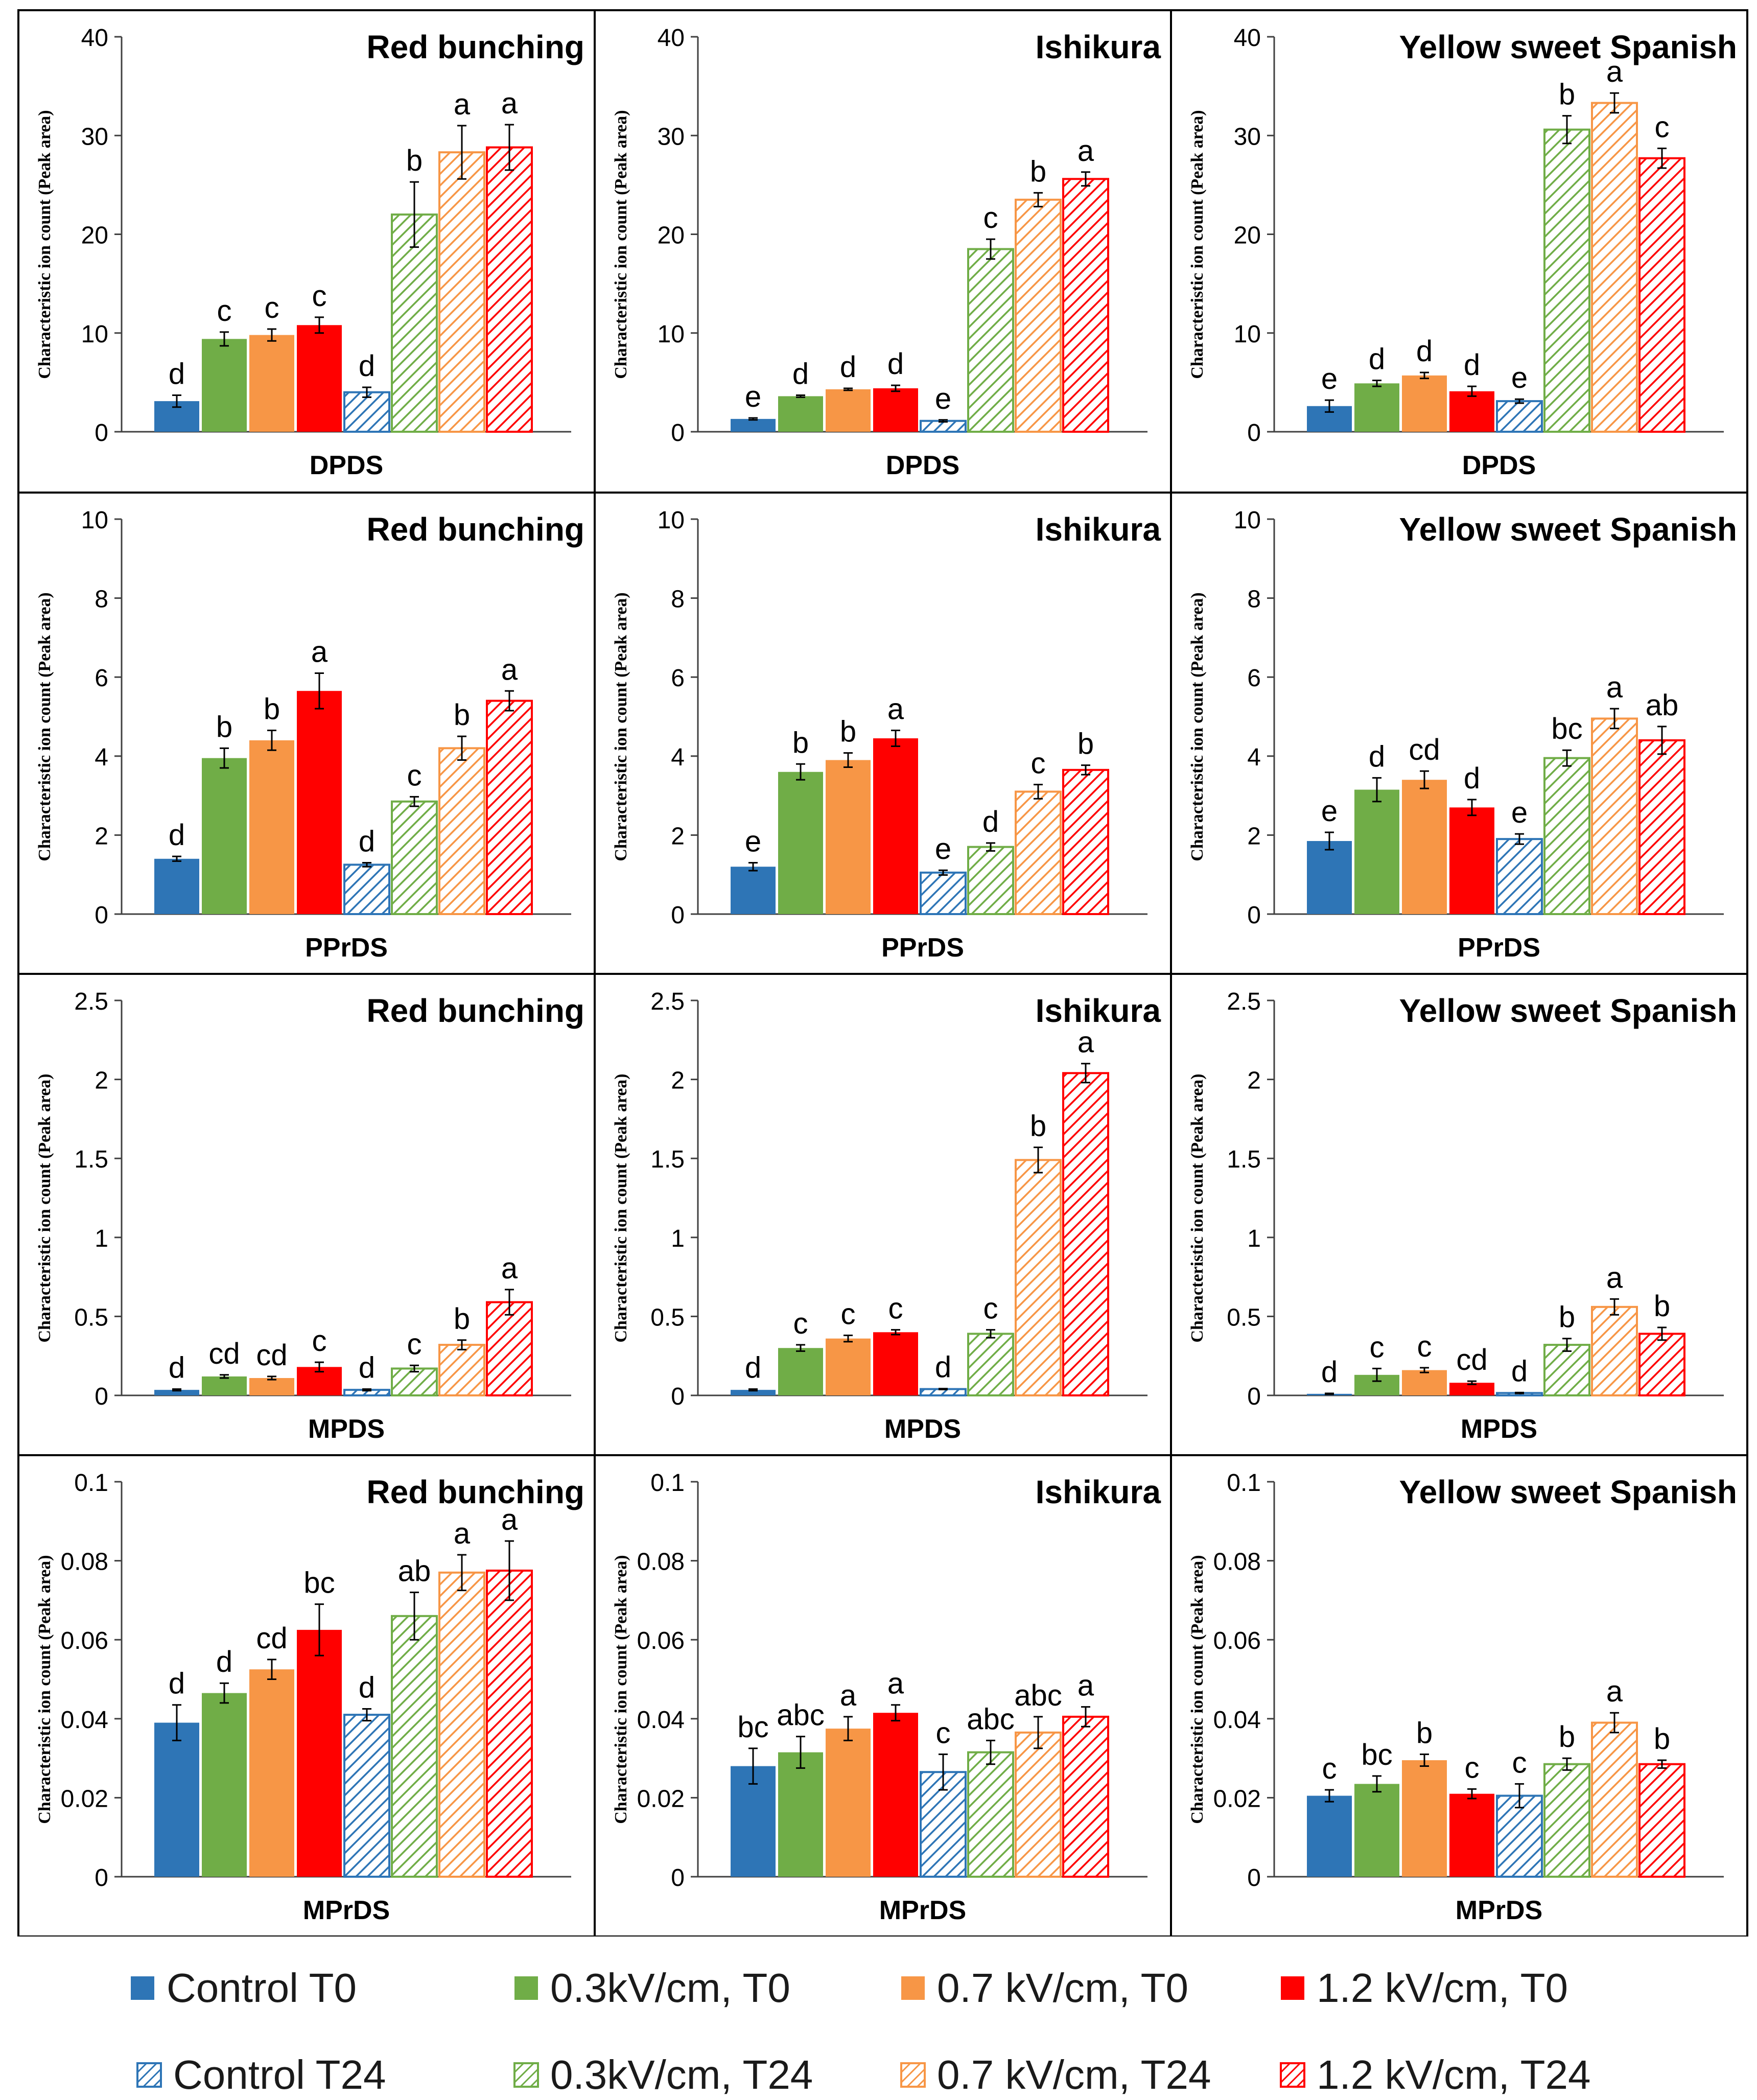  I want to click on y-tick-label: 0.08, so click(84, 1562).